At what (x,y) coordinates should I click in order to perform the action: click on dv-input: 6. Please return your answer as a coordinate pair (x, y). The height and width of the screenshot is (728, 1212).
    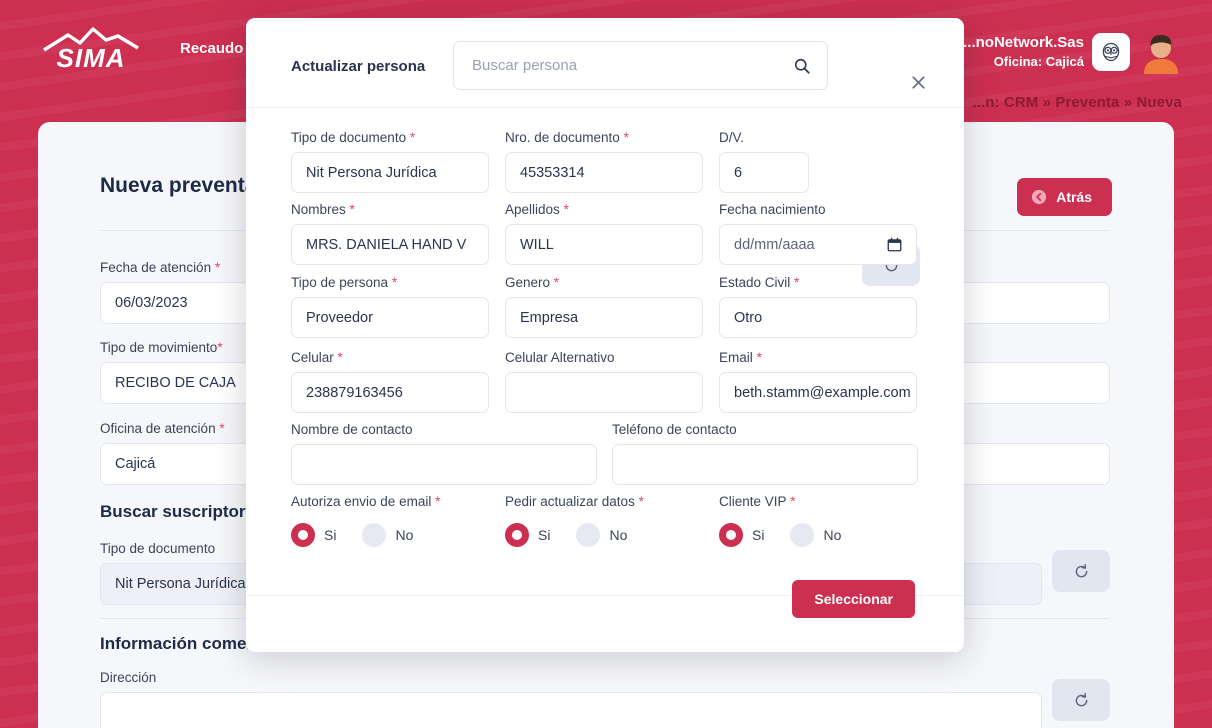
    Looking at the image, I should click on (764, 172).